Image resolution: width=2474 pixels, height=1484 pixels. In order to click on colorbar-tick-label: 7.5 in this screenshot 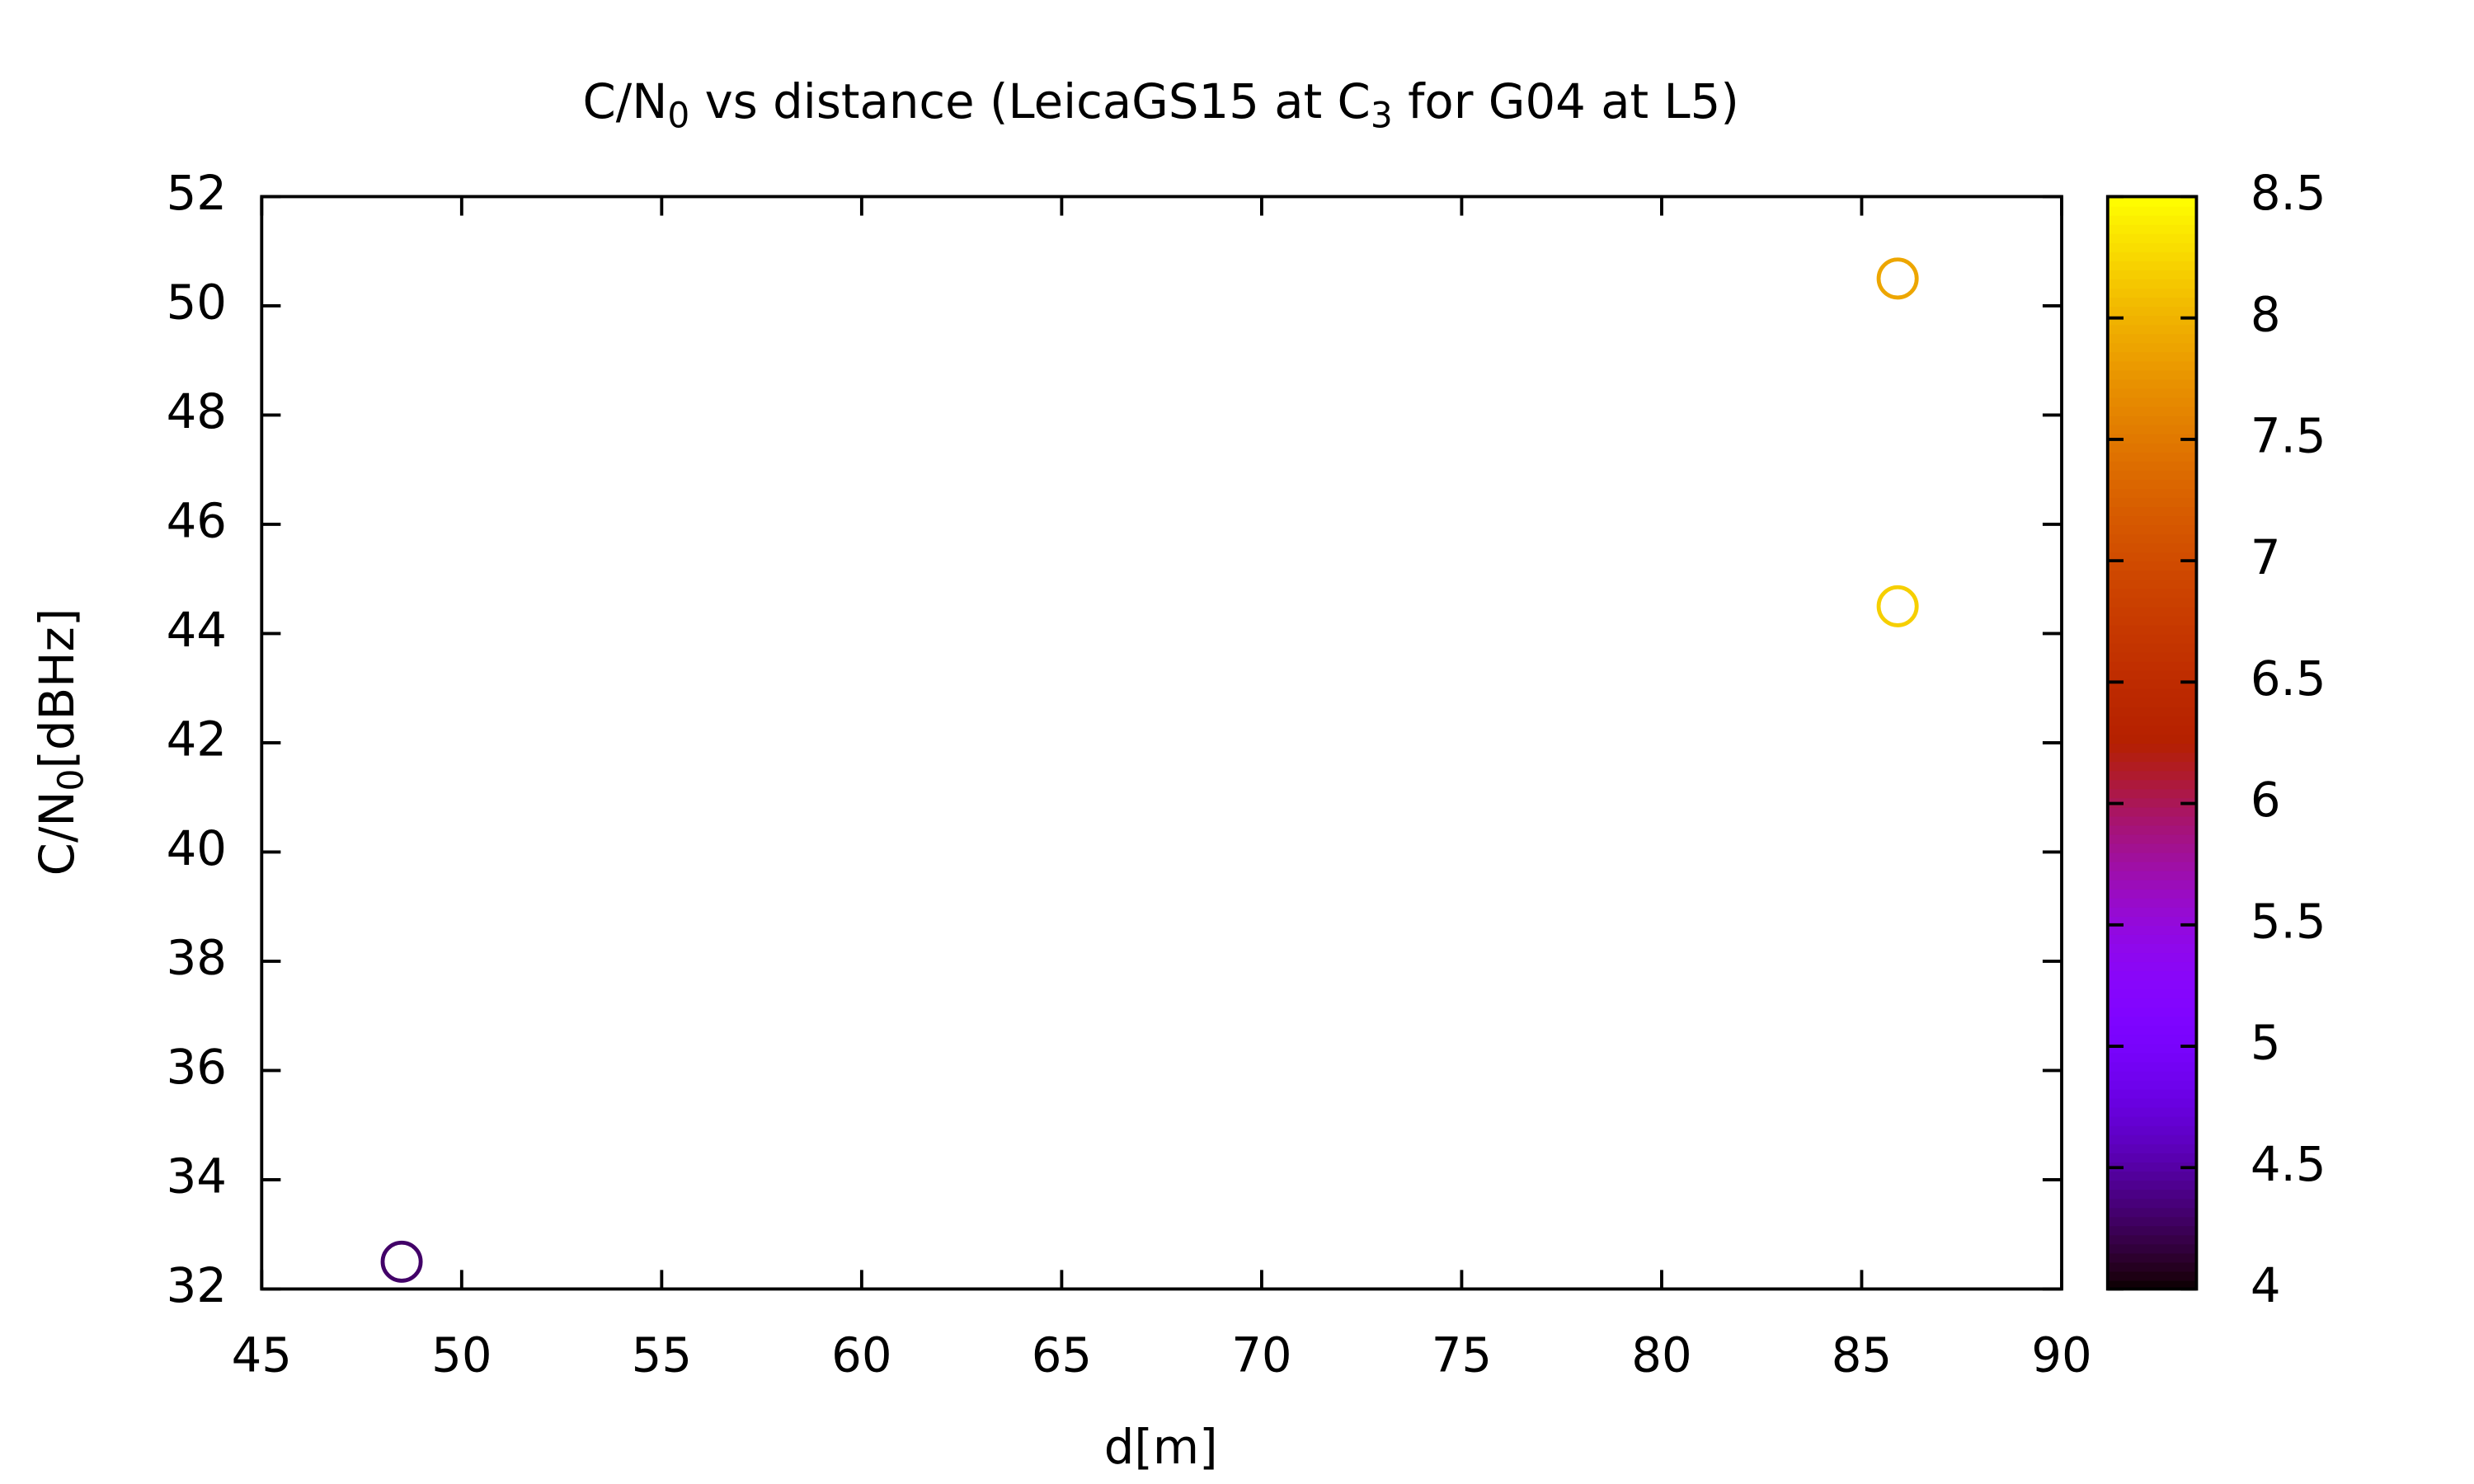, I will do `click(2288, 436)`.